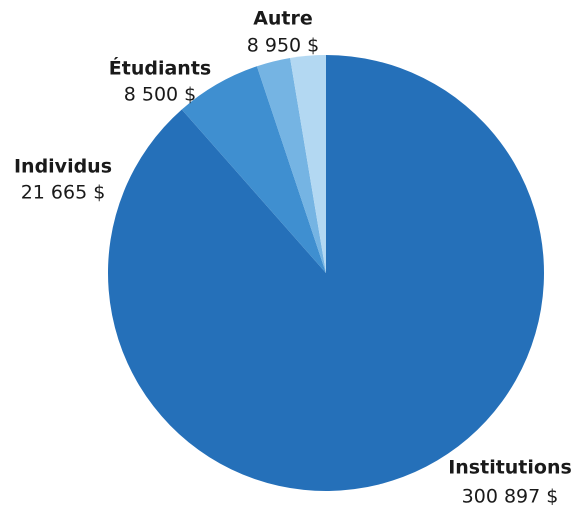 The image size is (581, 505). What do you see at coordinates (160, 68) in the screenshot?
I see `slice-label: Étudiants` at bounding box center [160, 68].